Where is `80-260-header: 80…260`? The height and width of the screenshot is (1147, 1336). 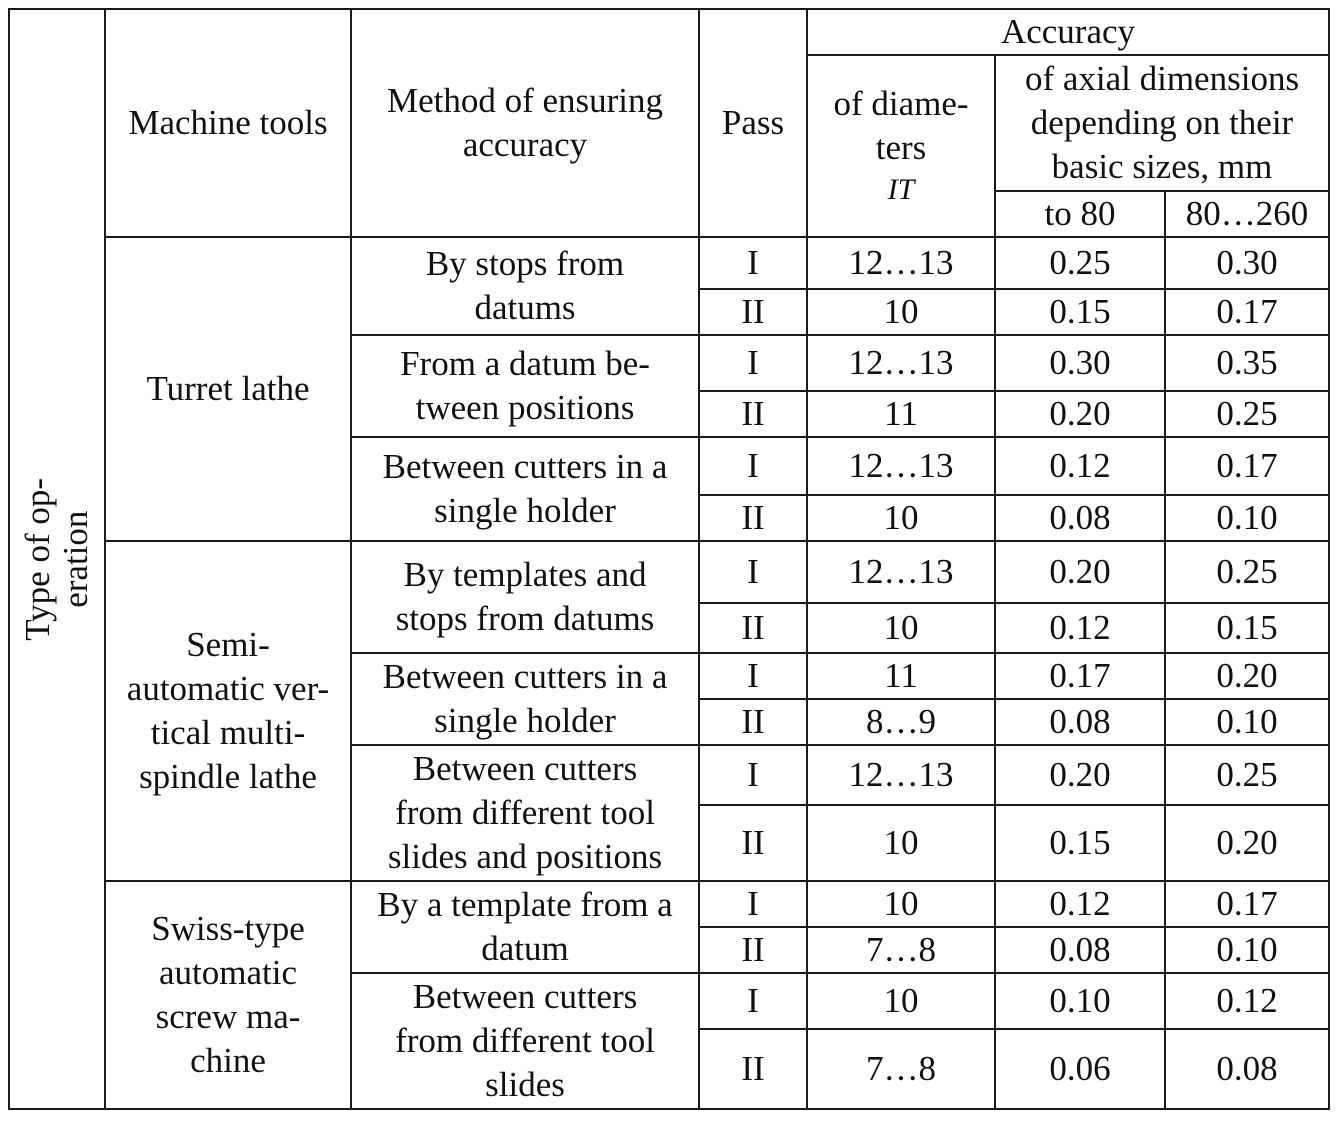 80-260-header: 80…260 is located at coordinates (1247, 214).